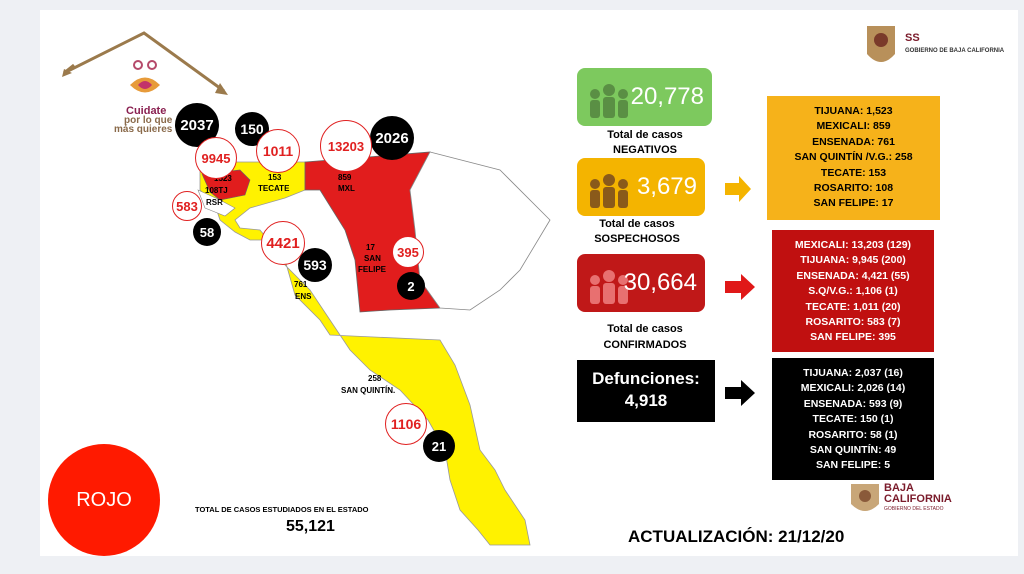 The height and width of the screenshot is (574, 1024). What do you see at coordinates (439, 446) in the screenshot?
I see `sq-deaths-circle: 21` at bounding box center [439, 446].